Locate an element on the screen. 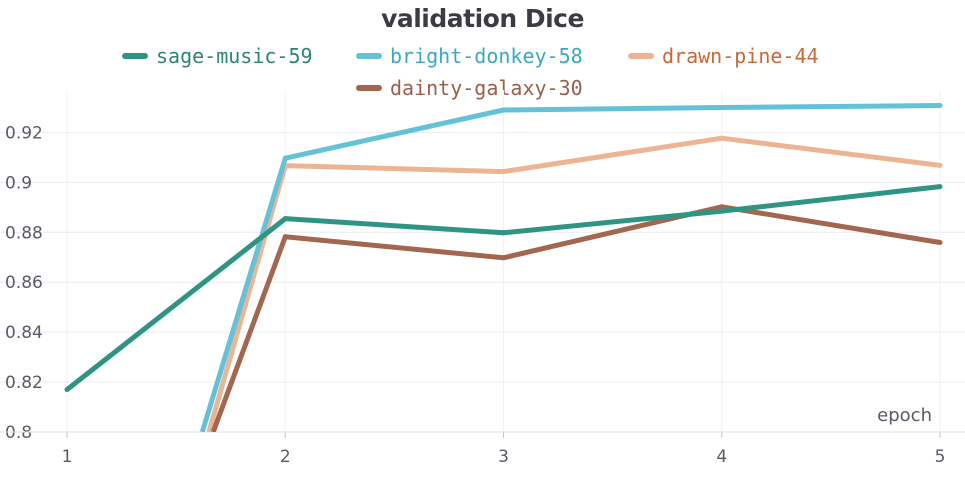 The width and height of the screenshot is (965, 487). chart-title: validation Dice is located at coordinates (482, 18).